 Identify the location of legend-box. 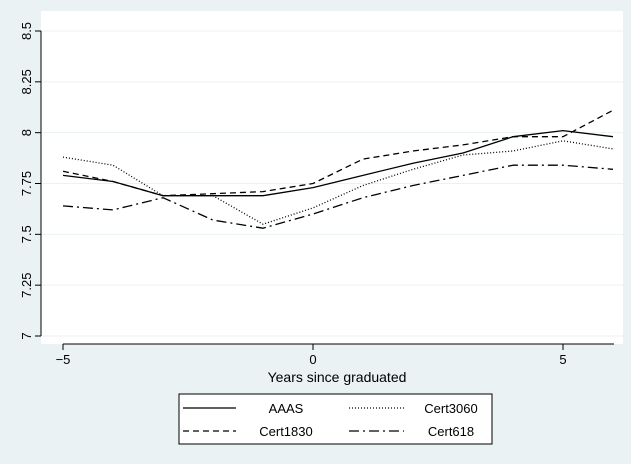
(335, 419).